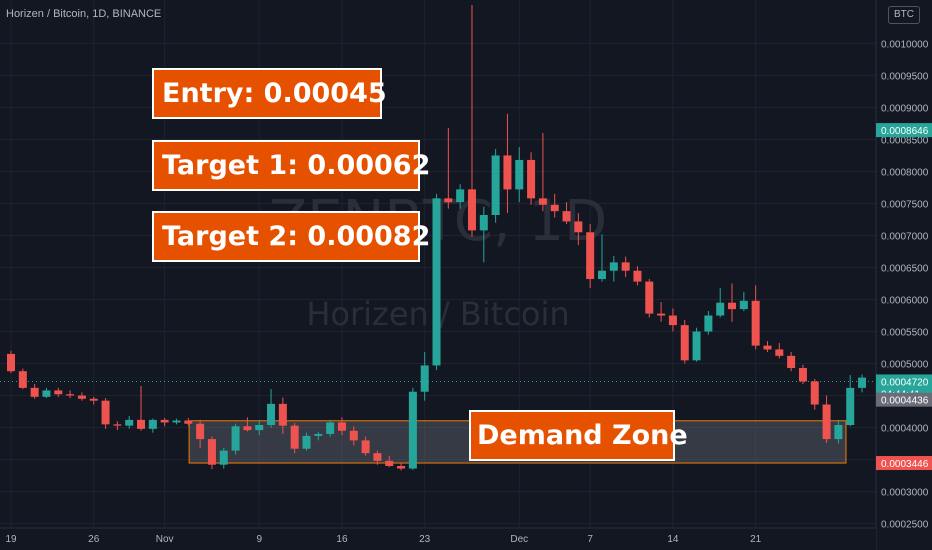 The height and width of the screenshot is (550, 932). Describe the element at coordinates (578, 435) in the screenshot. I see `demand-zone-annotation: Demand Zone` at that location.